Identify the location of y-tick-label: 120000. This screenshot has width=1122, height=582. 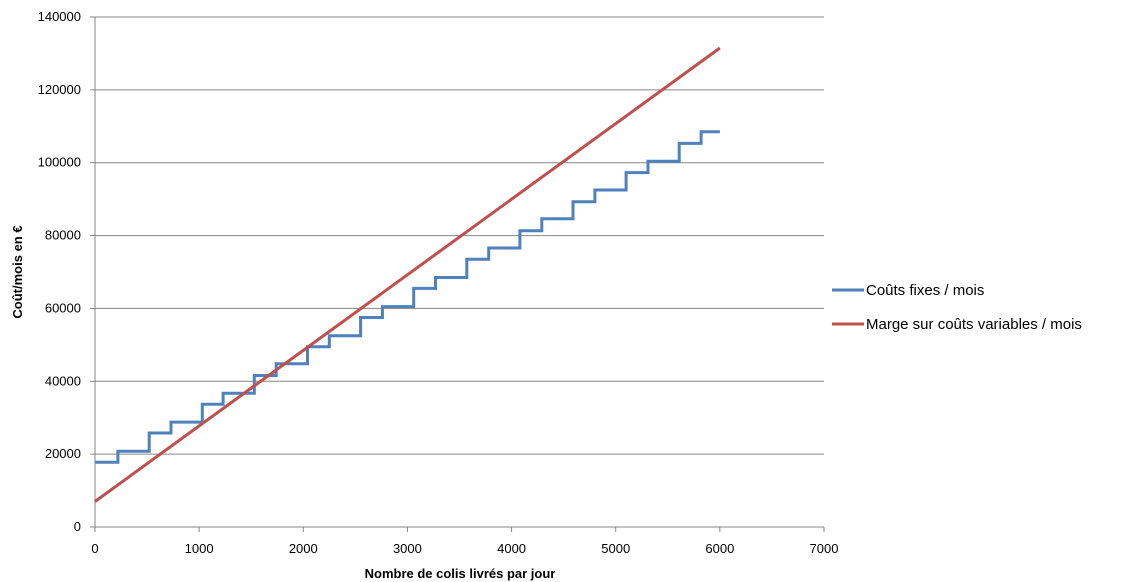
(59, 89).